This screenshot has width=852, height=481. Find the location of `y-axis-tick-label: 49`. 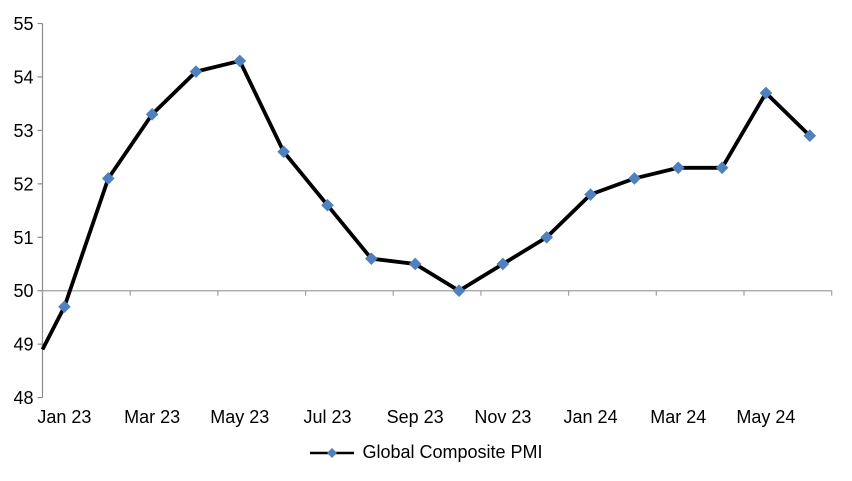

y-axis-tick-label: 49 is located at coordinates (23, 345).